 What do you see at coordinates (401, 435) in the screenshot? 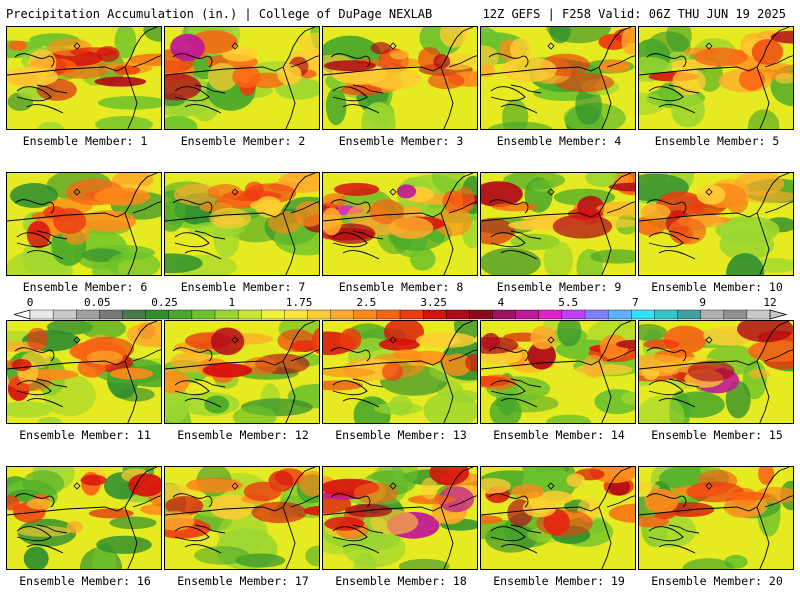
I see `ensemble-member-label: Ensemble Member: 13` at bounding box center [401, 435].